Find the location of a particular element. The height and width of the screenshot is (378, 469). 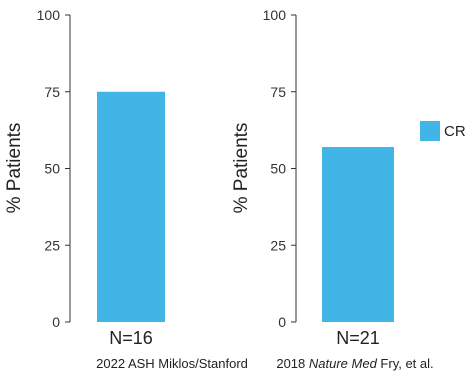

y-tick-label-left: 0 is located at coordinates (56, 322).